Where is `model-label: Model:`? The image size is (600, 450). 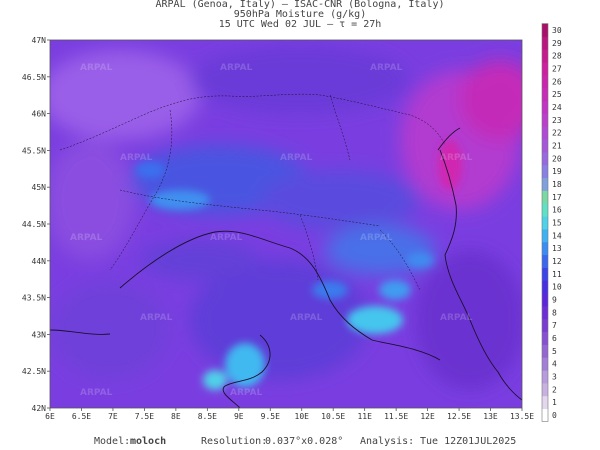 model-label: Model: is located at coordinates (112, 441).